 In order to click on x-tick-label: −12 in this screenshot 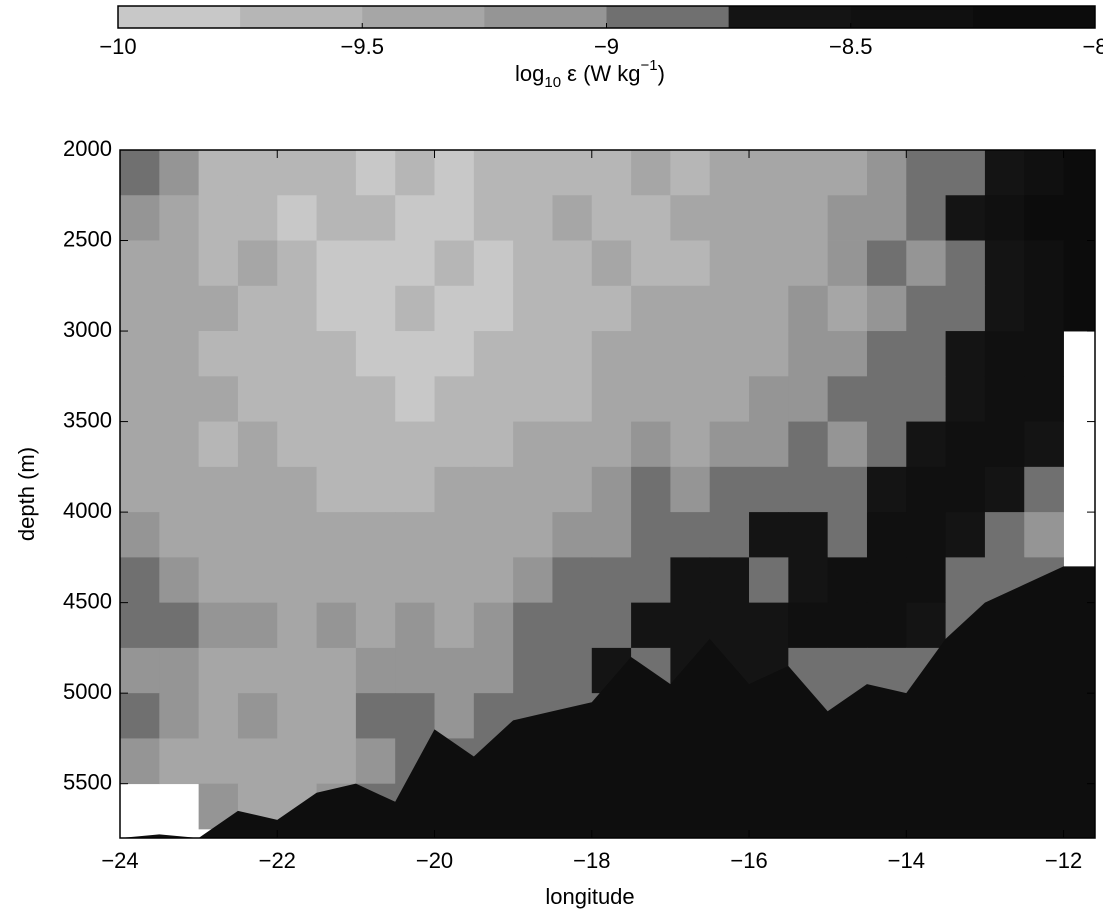, I will do `click(1063, 860)`.